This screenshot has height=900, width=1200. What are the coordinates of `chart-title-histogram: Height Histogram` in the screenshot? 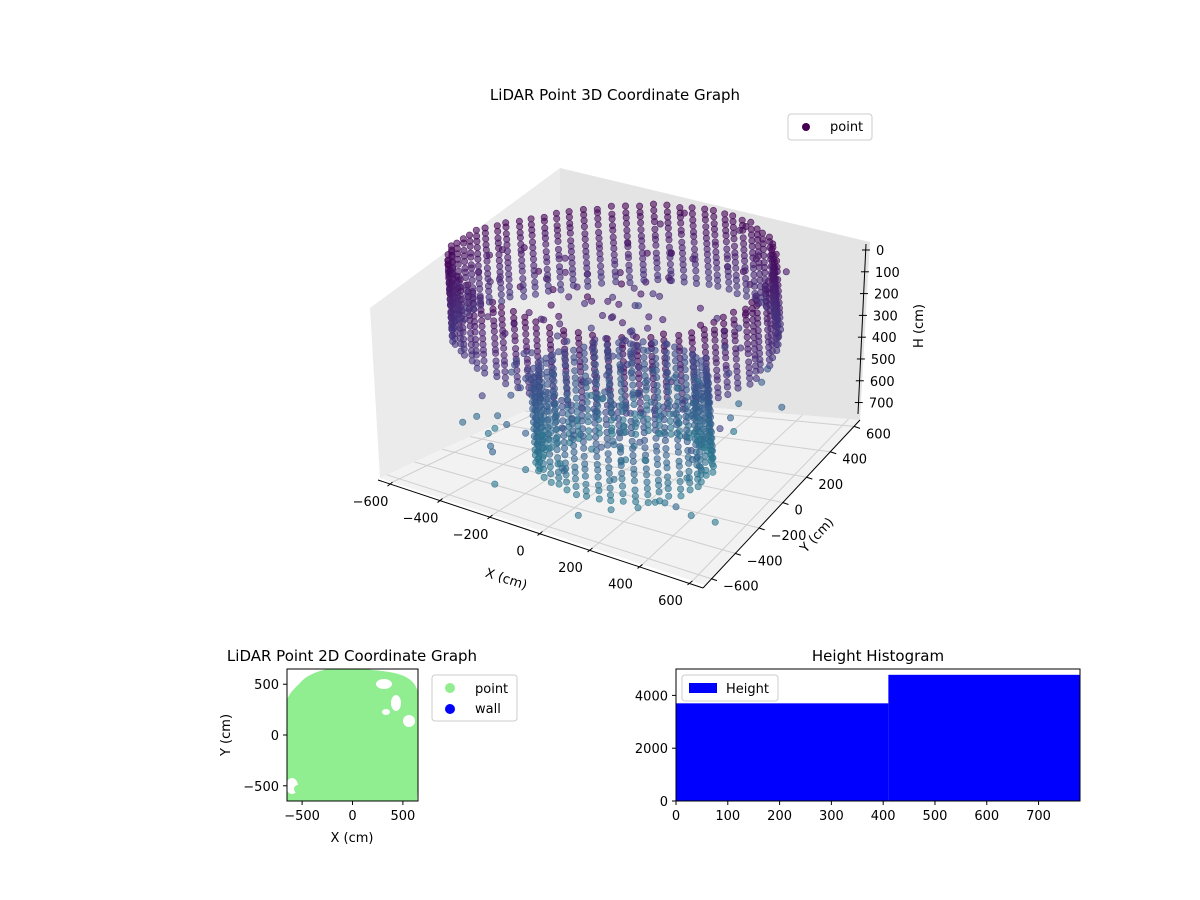 It's located at (878, 656).